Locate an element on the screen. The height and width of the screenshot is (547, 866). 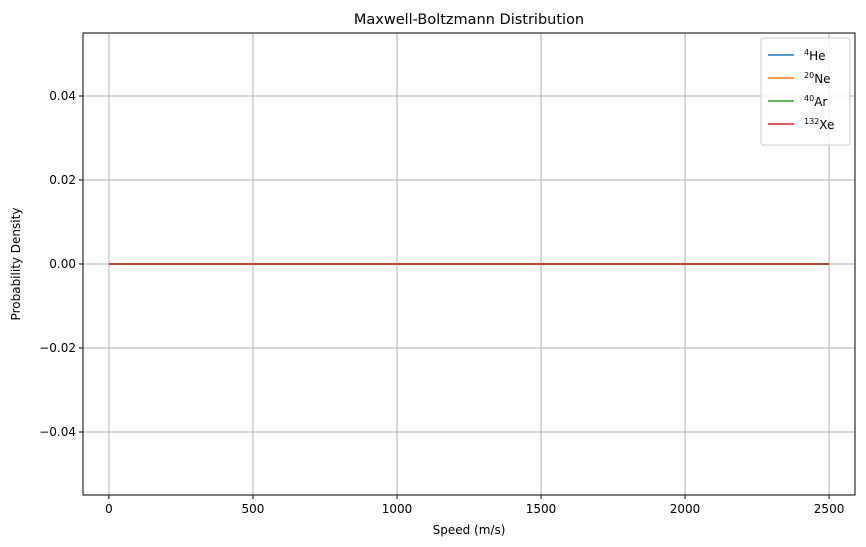
y-tick-label: 0.02 is located at coordinates (62, 180).